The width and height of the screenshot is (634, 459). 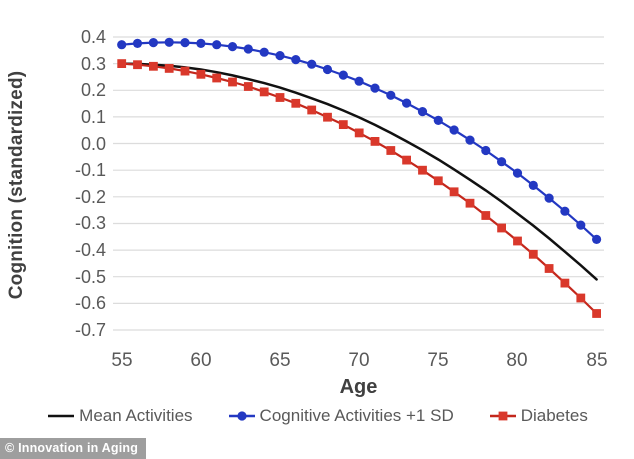 What do you see at coordinates (359, 360) in the screenshot?
I see `x-tick-label: 70` at bounding box center [359, 360].